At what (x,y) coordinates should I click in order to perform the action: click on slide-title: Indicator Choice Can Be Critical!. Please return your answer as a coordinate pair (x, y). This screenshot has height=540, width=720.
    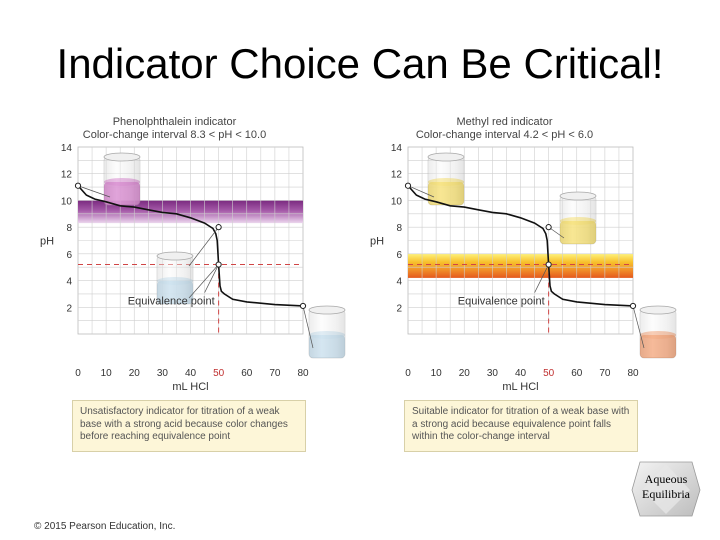
    Looking at the image, I should click on (360, 63).